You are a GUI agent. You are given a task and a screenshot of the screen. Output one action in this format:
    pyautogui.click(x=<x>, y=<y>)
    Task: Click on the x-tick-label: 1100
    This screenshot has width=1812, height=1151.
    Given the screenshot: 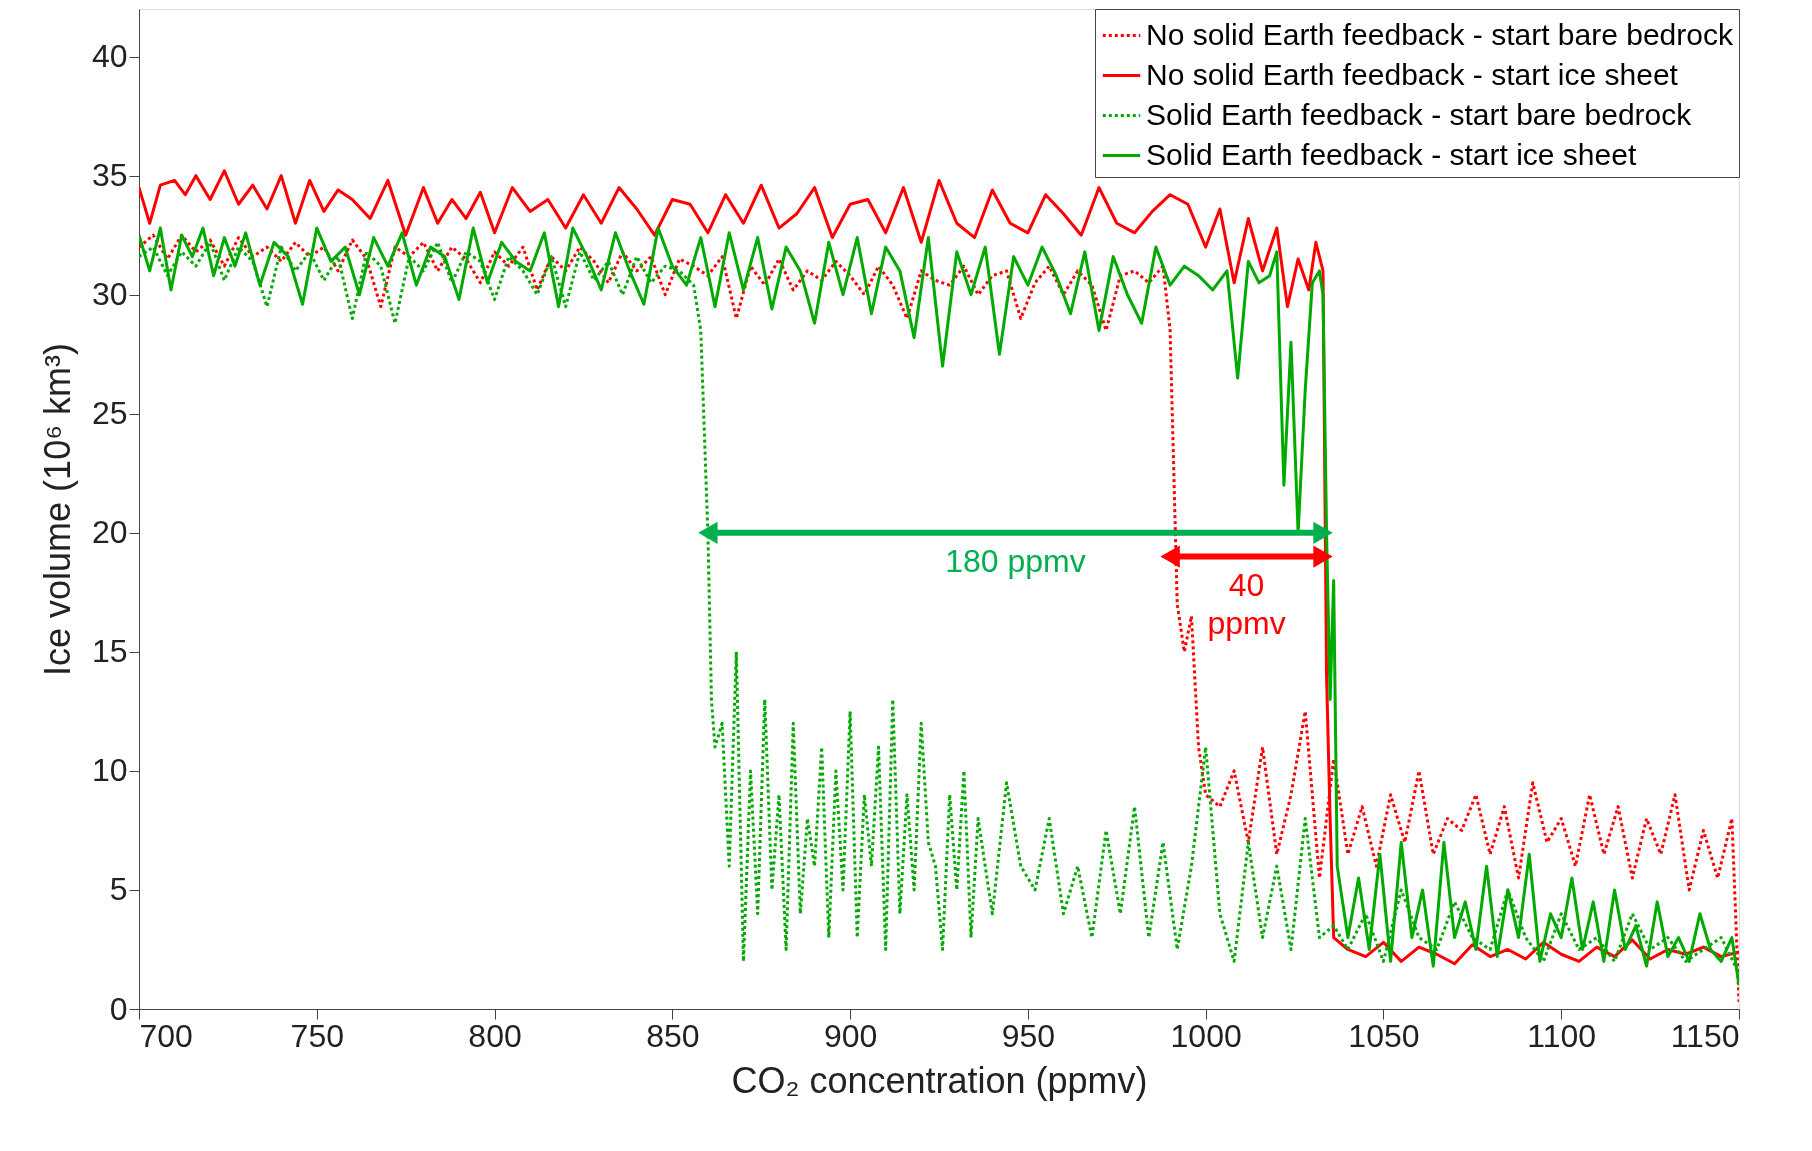 What is the action you would take?
    pyautogui.click(x=1562, y=1035)
    